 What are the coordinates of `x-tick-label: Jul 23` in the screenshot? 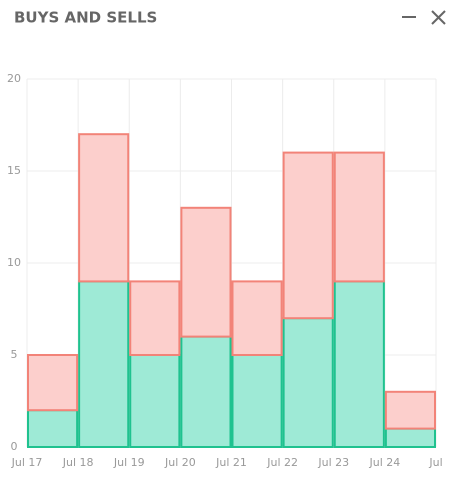 It's located at (333, 462).